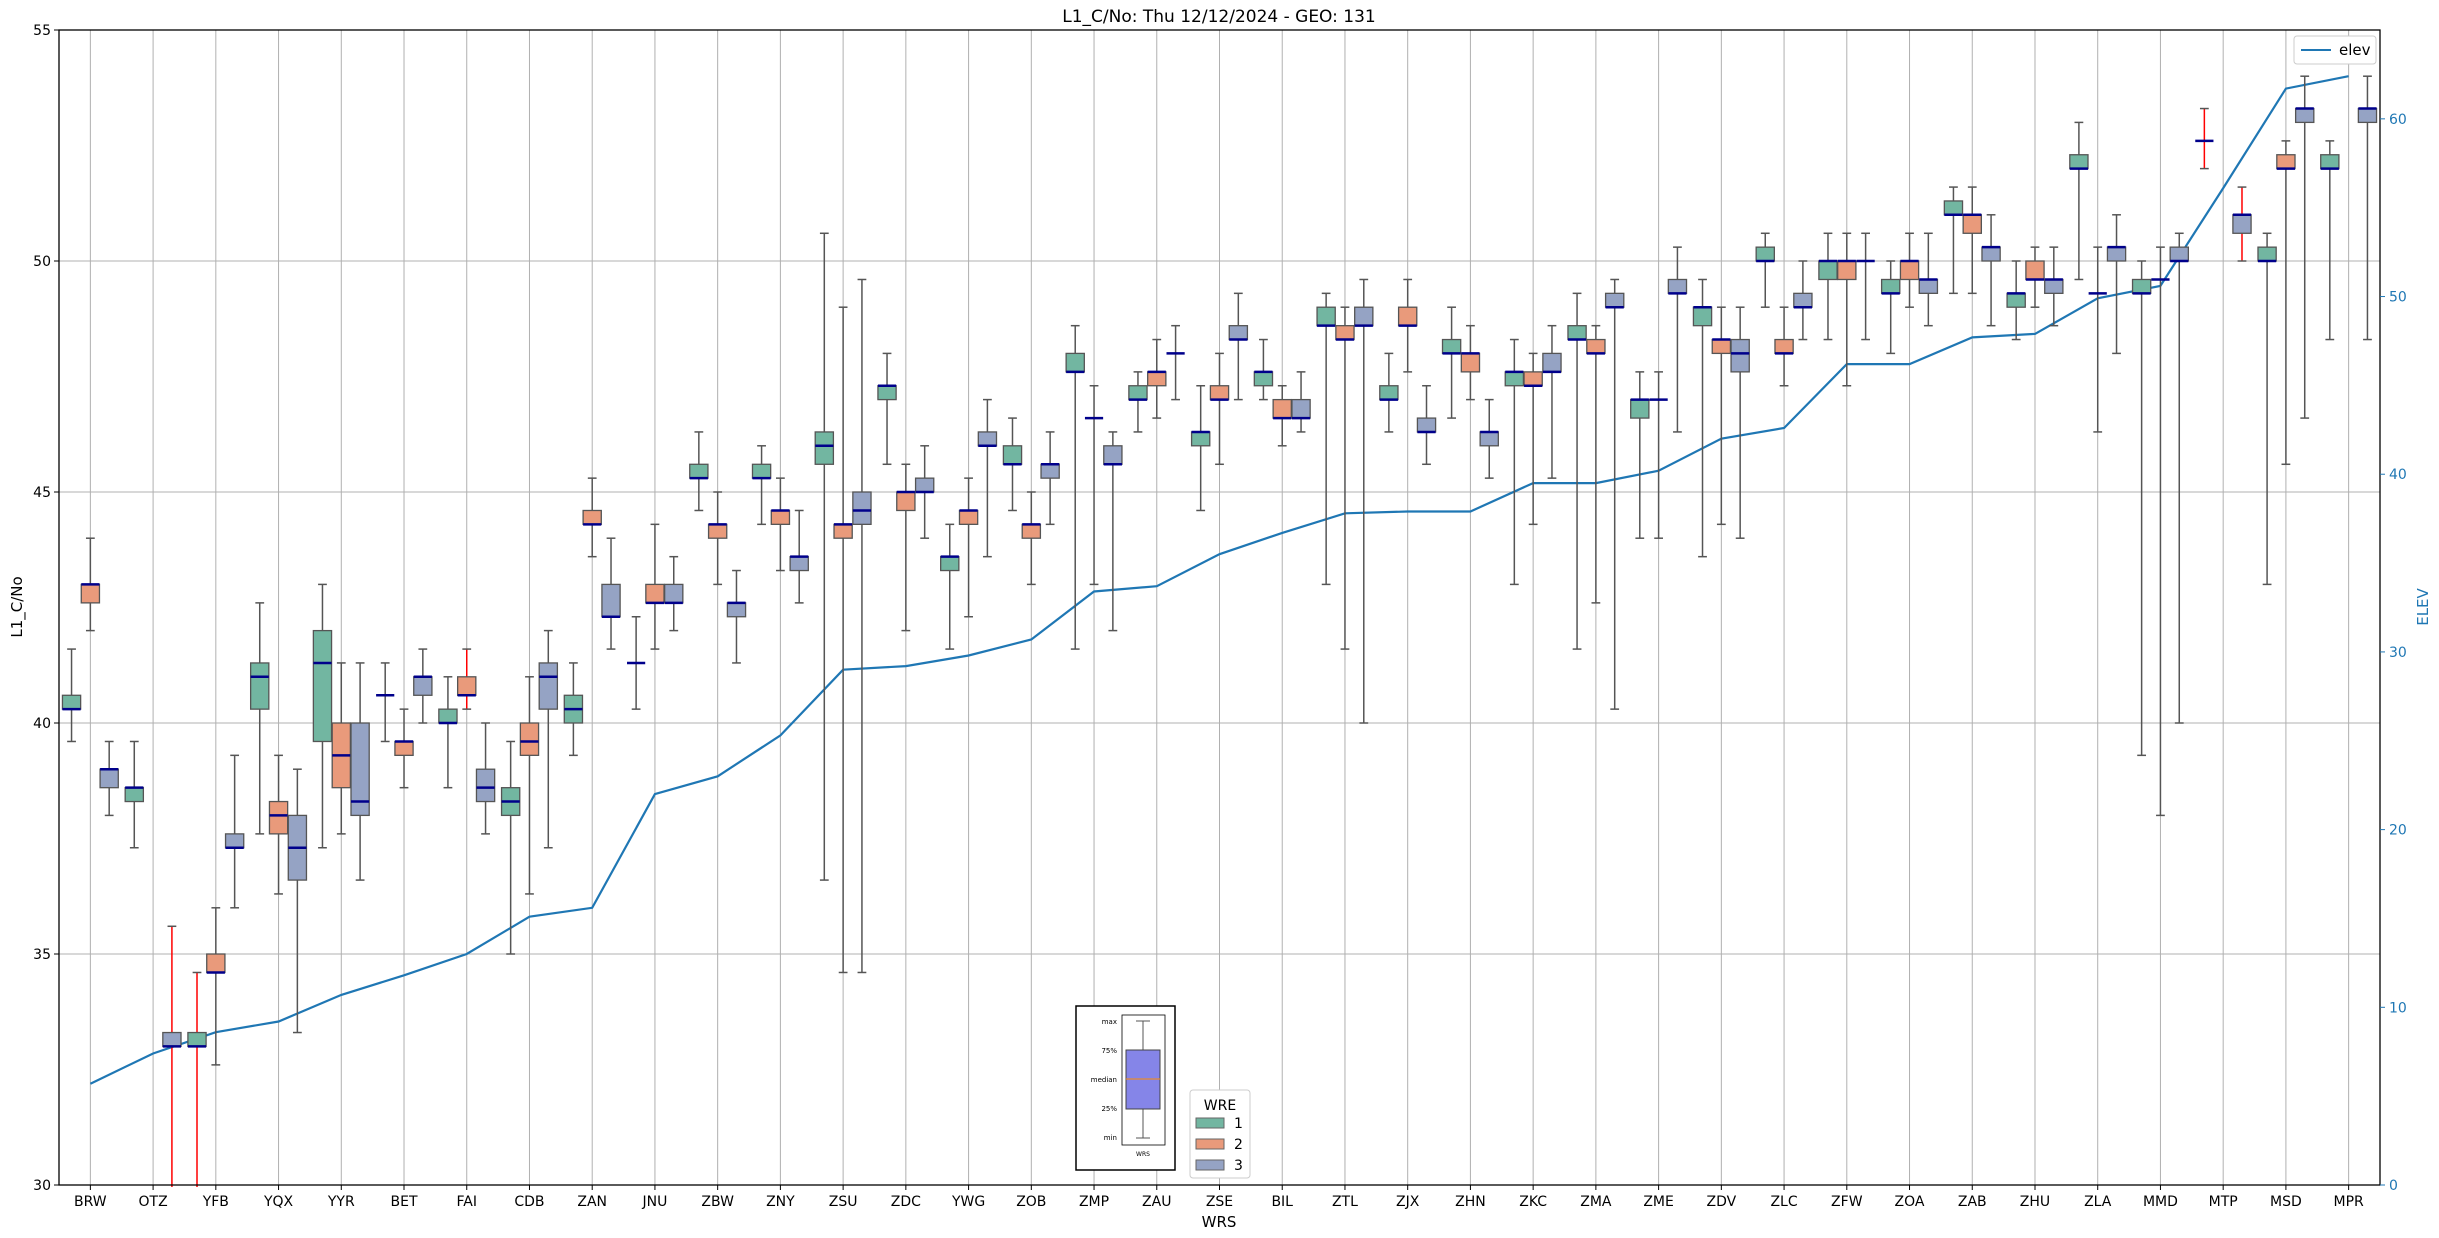 The height and width of the screenshot is (1238, 2439). I want to click on x-tick-label: ZTL, so click(1345, 1202).